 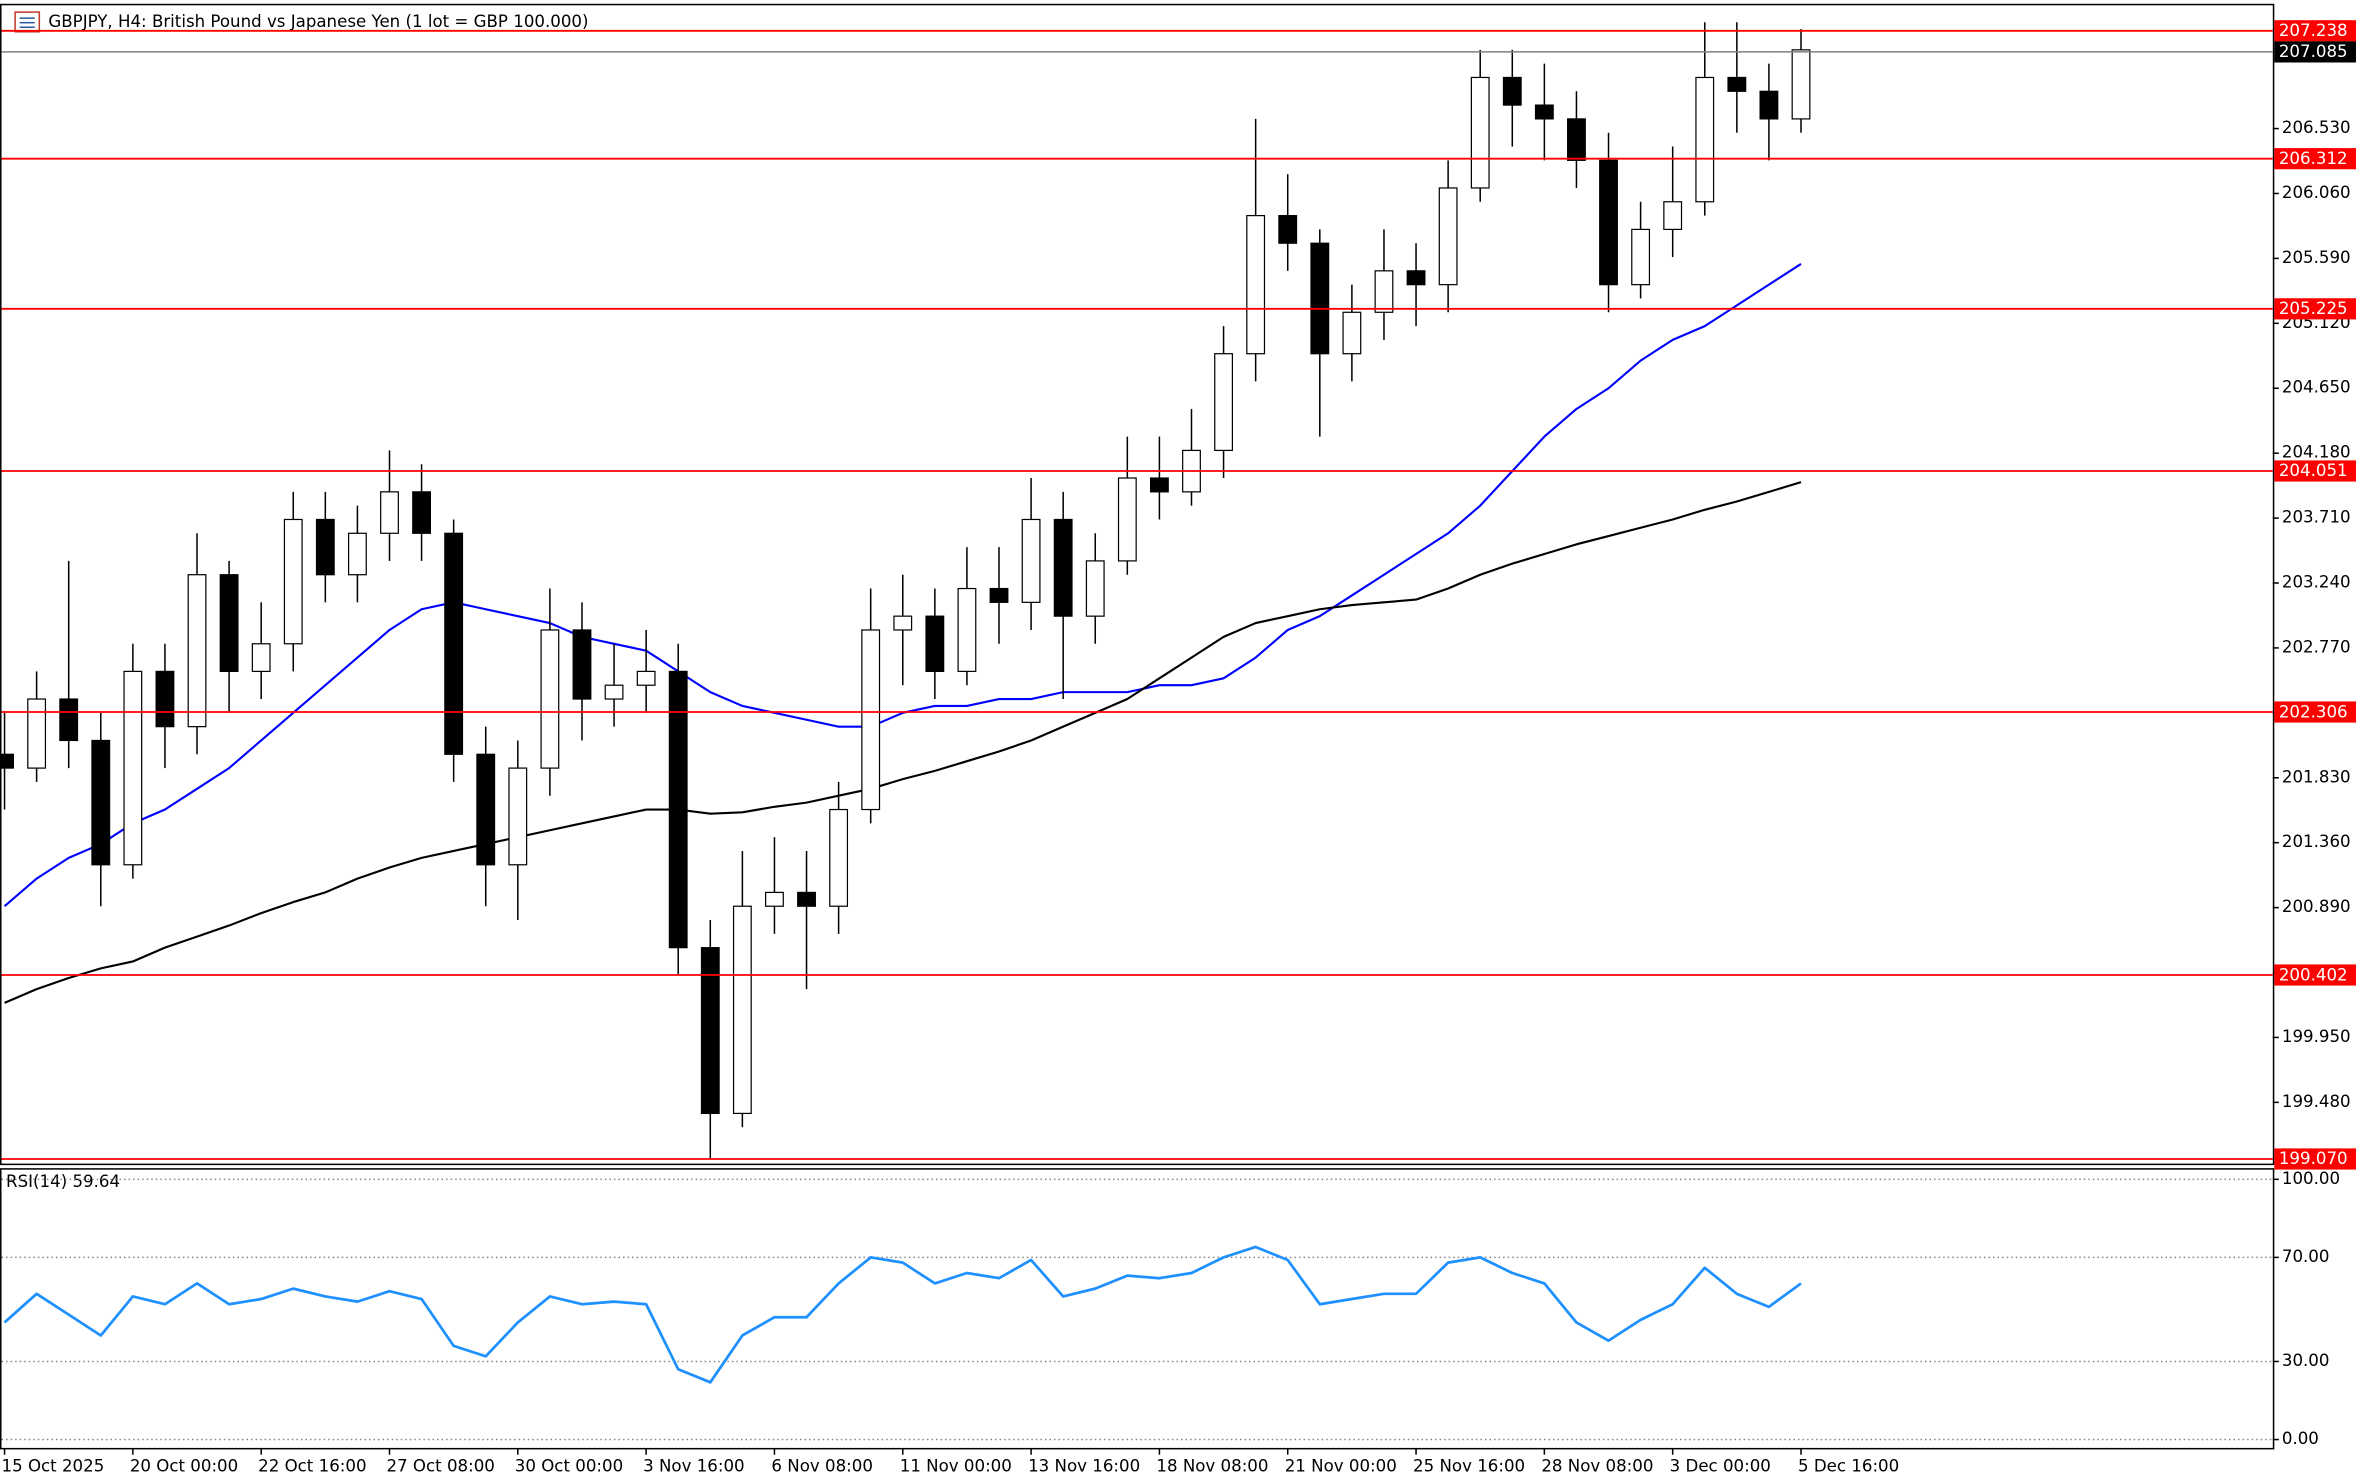 What do you see at coordinates (2316, 127) in the screenshot?
I see `y-tick-label: 206.530` at bounding box center [2316, 127].